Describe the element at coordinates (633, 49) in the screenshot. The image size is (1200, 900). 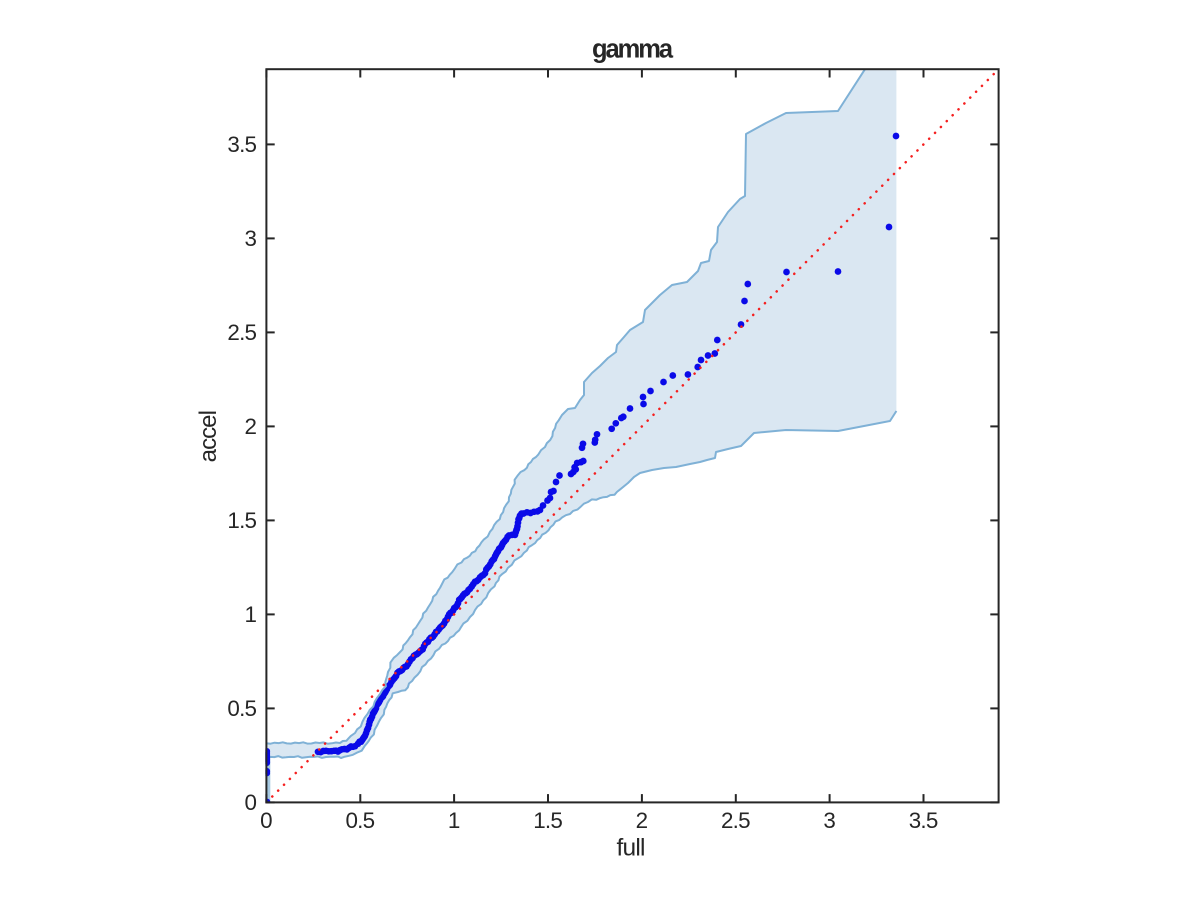
I see `svg-text: gamma` at that location.